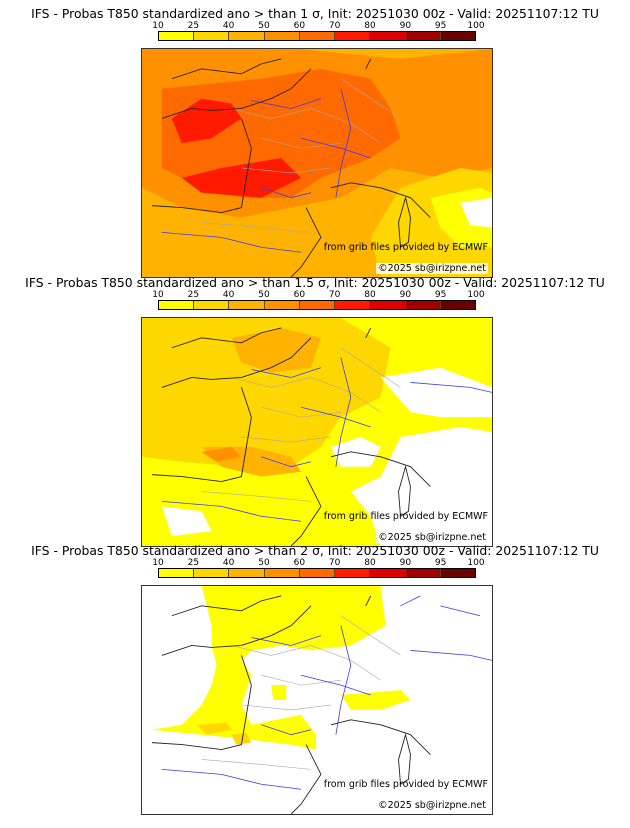 This screenshot has width=630, height=828. What do you see at coordinates (421, 486) in the screenshot?
I see `field-below-10-med` at bounding box center [421, 486].